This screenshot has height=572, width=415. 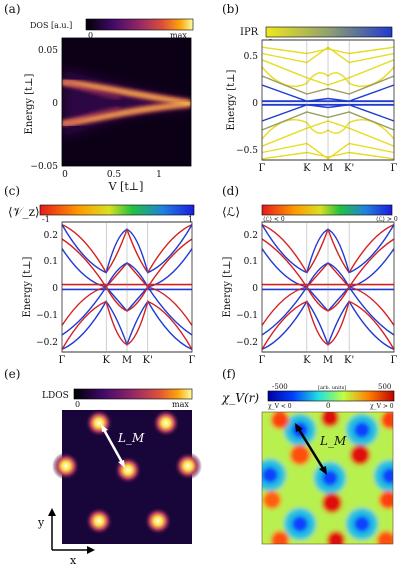 What do you see at coordinates (41, 522) in the screenshot?
I see `panel-e-axis-y: y` at bounding box center [41, 522].